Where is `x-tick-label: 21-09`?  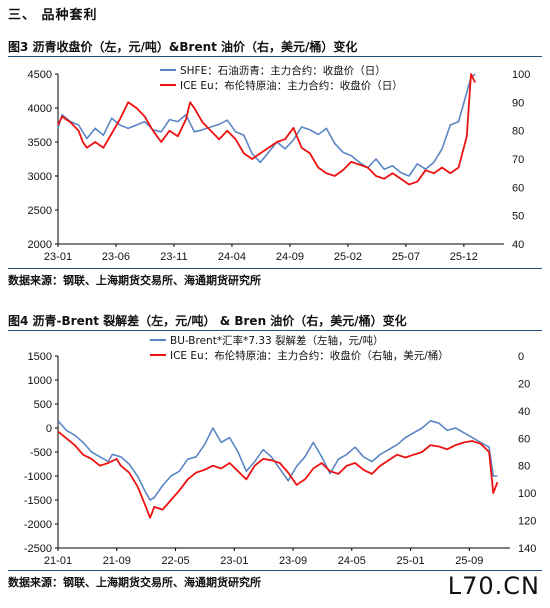
x-tick-label: 21-09 is located at coordinates (117, 561).